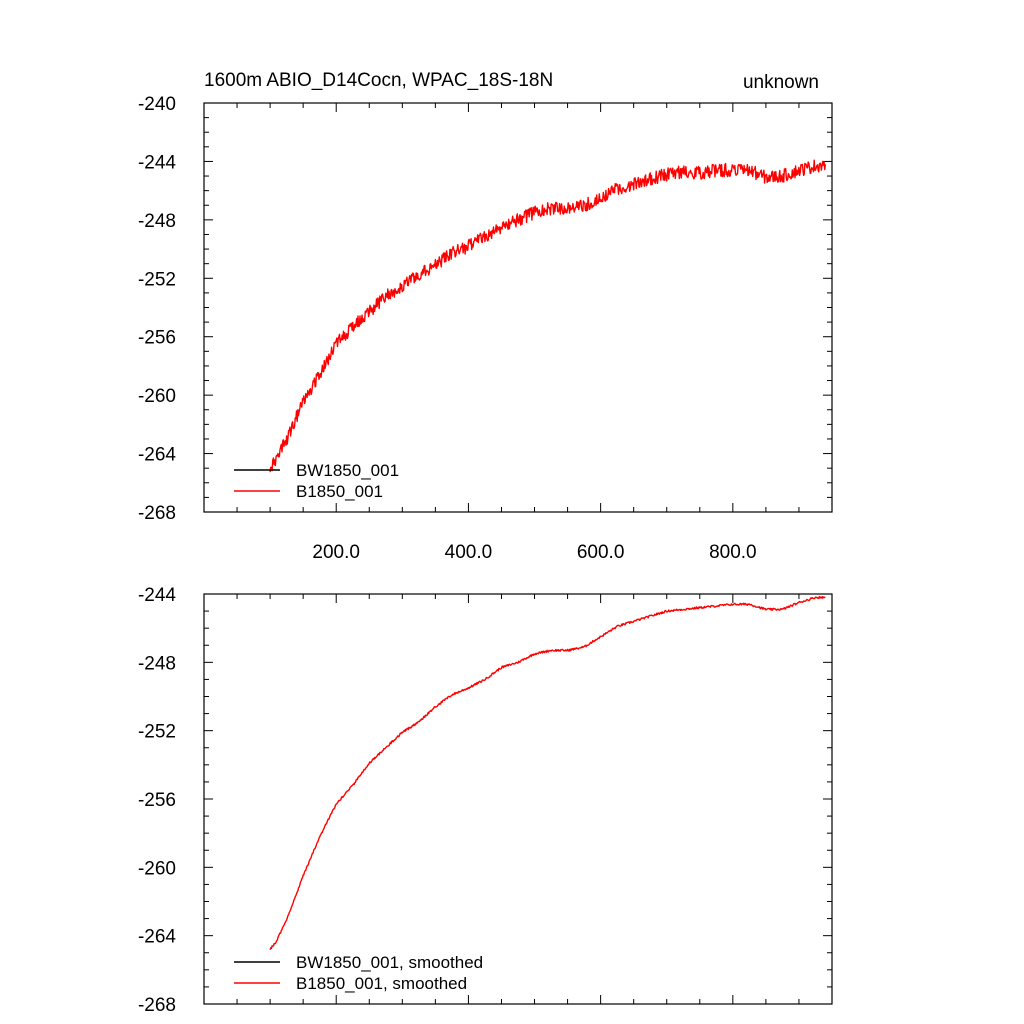 This screenshot has height=1024, width=1024. What do you see at coordinates (378, 80) in the screenshot?
I see `chart-title: 1600m ABIO_D14Cocn, WPAC_18S-18N` at bounding box center [378, 80].